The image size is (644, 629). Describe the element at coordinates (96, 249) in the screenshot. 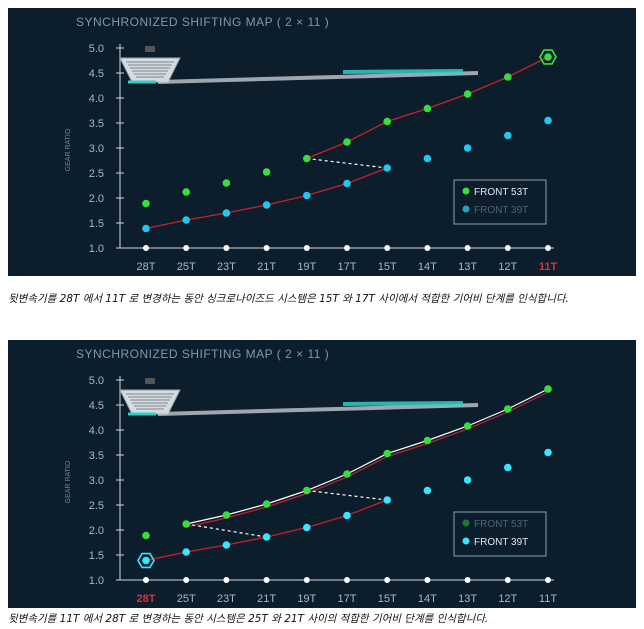

I see `y-tick-label: 1.0` at that location.